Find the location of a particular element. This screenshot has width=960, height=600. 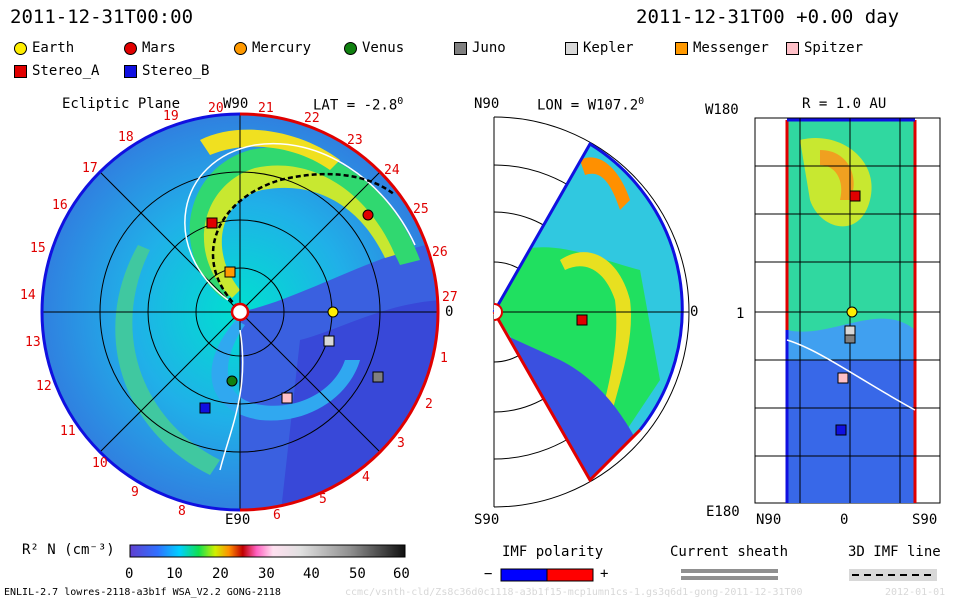

legend-juno: Juno is located at coordinates (480, 48).